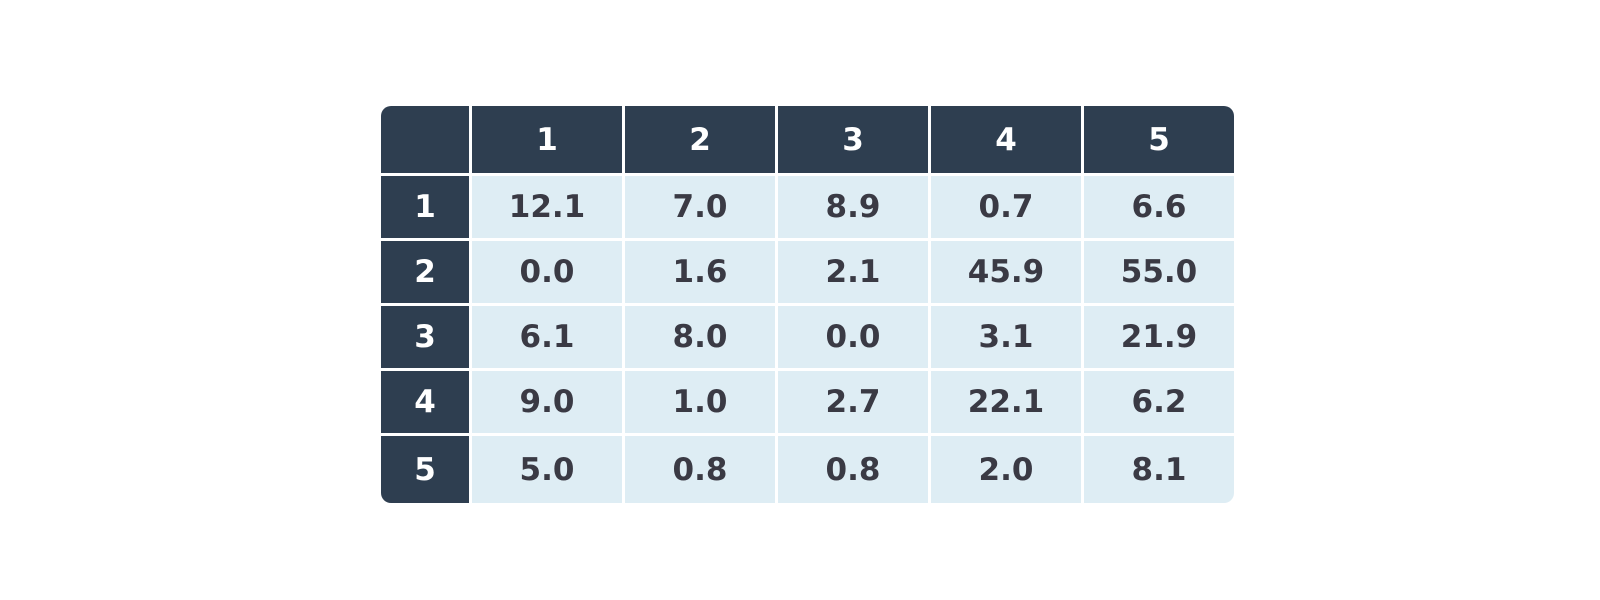 Image resolution: width=1600 pixels, height=600 pixels. What do you see at coordinates (1006, 337) in the screenshot?
I see `table-cell: 3.1` at bounding box center [1006, 337].